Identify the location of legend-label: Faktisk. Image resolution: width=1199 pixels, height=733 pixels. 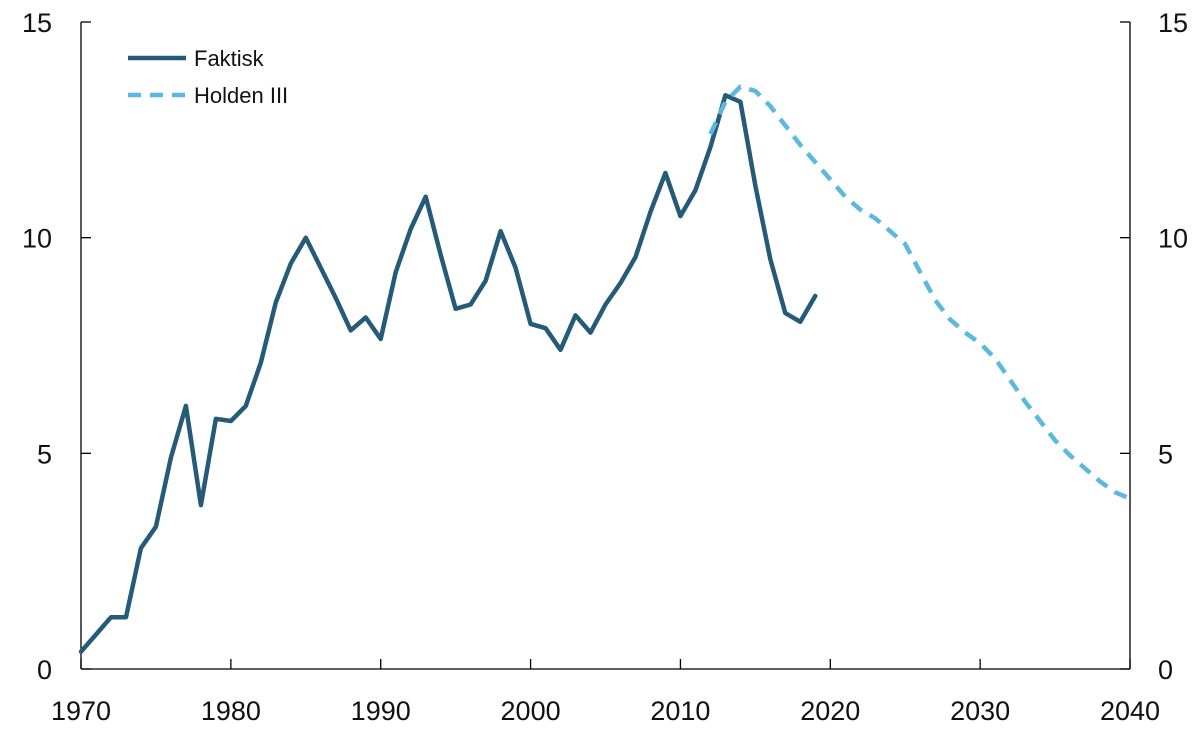
(229, 58).